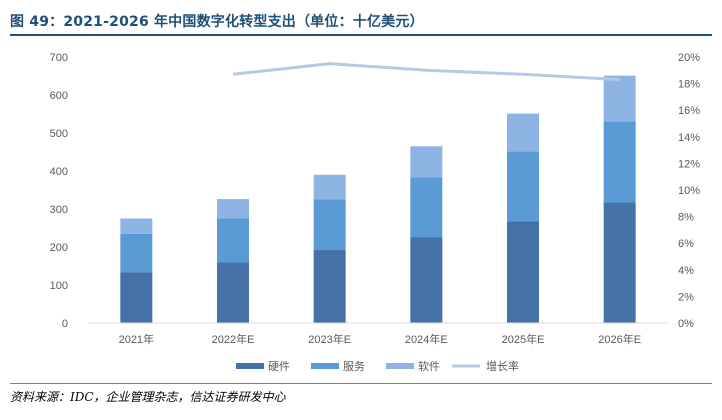 The width and height of the screenshot is (722, 420). I want to click on left-axis: 0 100 200 300 400 500 600 700, so click(59, 191).